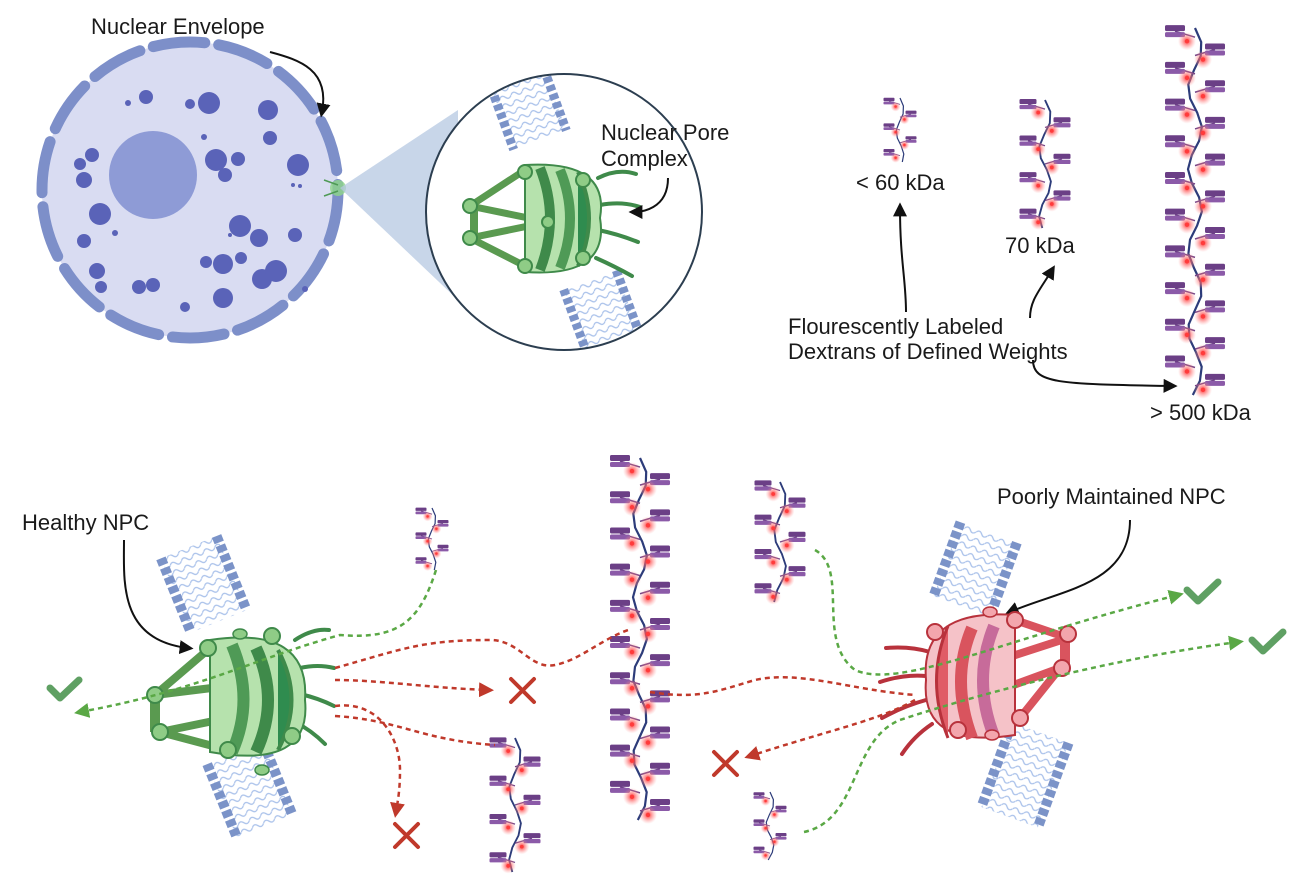 The width and height of the screenshot is (1303, 892). What do you see at coordinates (1111, 496) in the screenshot?
I see `label-poor-npc: Poorly Maintained NPC` at bounding box center [1111, 496].